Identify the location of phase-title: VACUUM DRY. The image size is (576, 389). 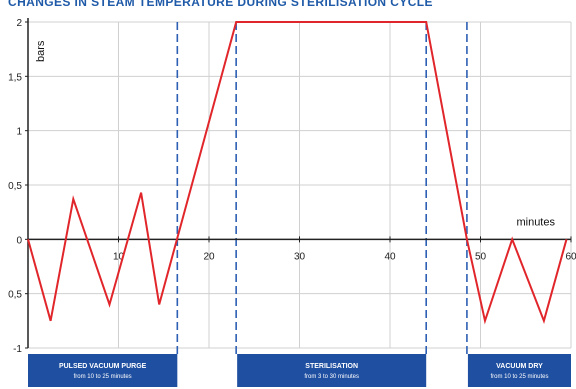
(519, 366).